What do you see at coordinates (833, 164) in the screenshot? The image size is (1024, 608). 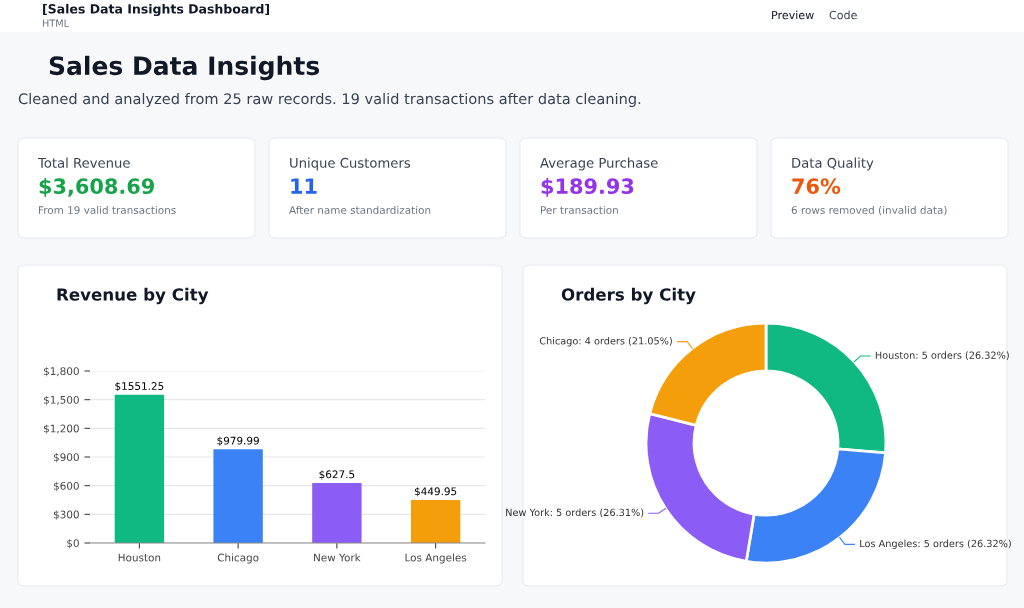 I see `text: Data Quality` at bounding box center [833, 164].